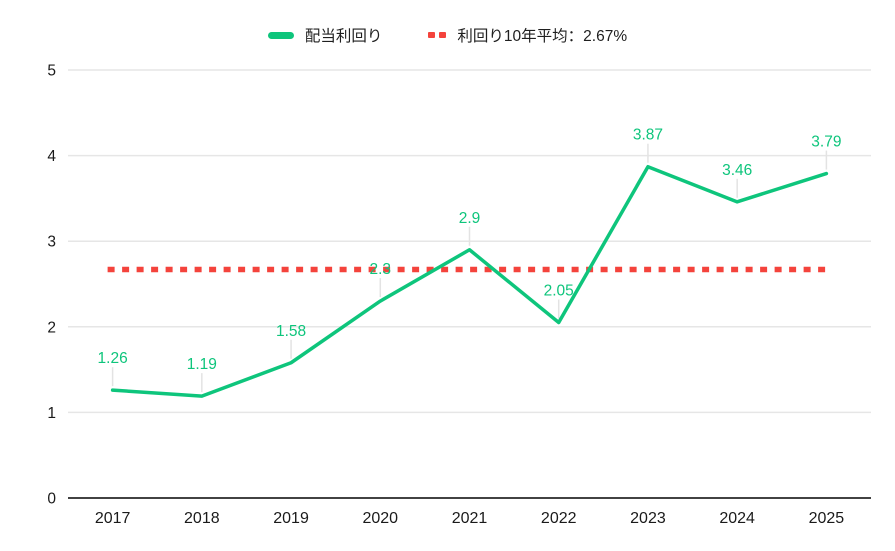  What do you see at coordinates (437, 35) in the screenshot?
I see `legend-dash-swatch` at bounding box center [437, 35].